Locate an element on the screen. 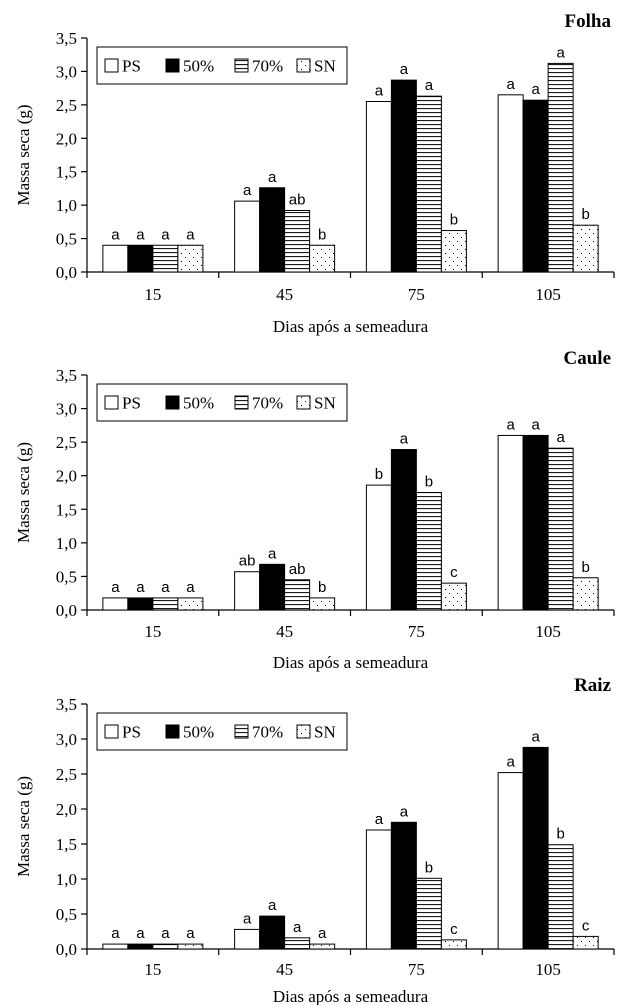  x-tick-label: 75 is located at coordinates (416, 969).